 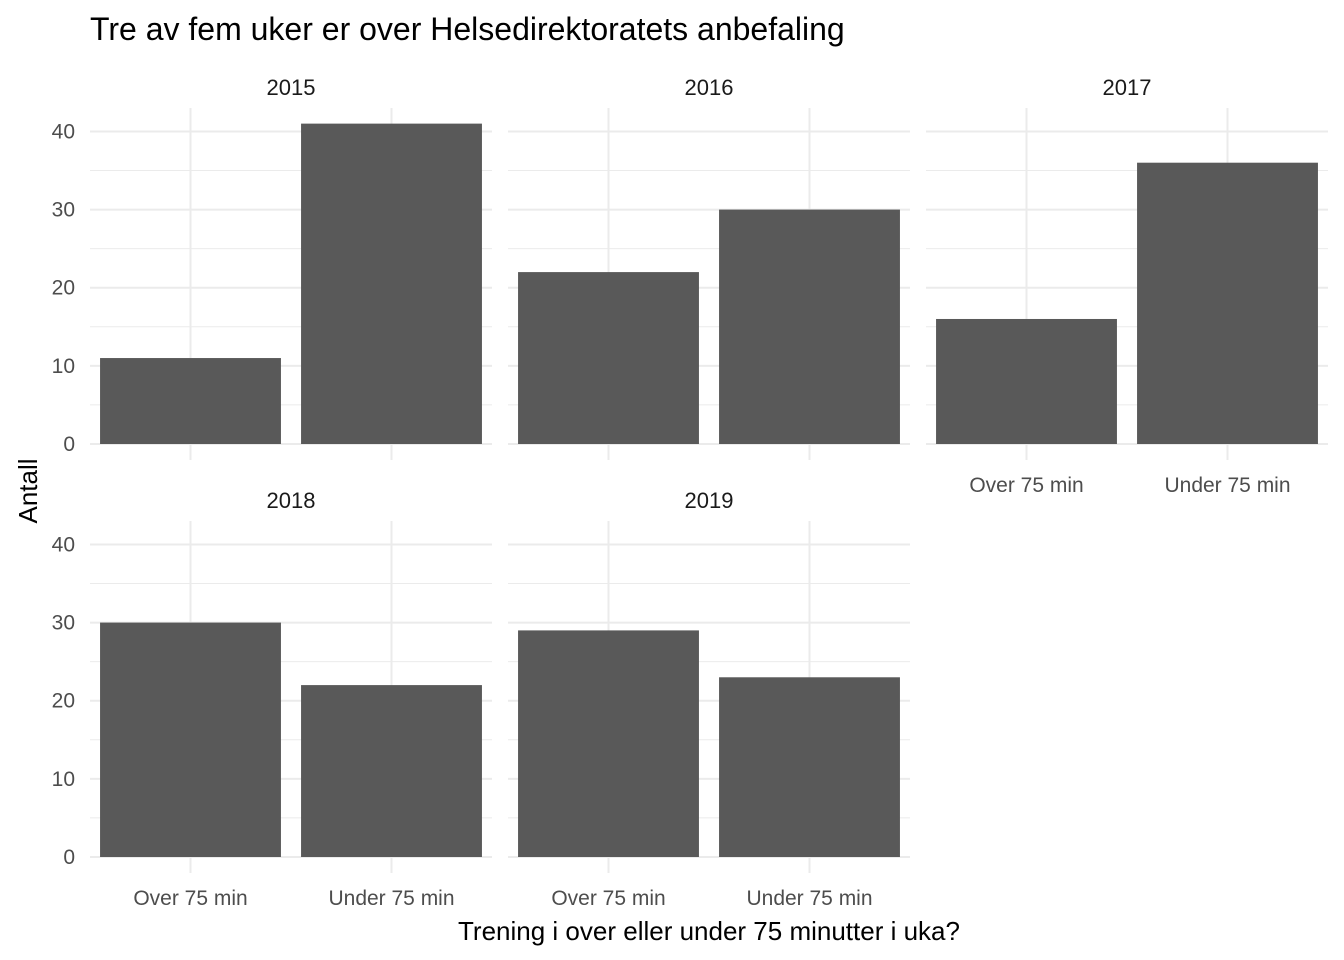 I want to click on facet-panel-2016: 2016, so click(x=709, y=267).